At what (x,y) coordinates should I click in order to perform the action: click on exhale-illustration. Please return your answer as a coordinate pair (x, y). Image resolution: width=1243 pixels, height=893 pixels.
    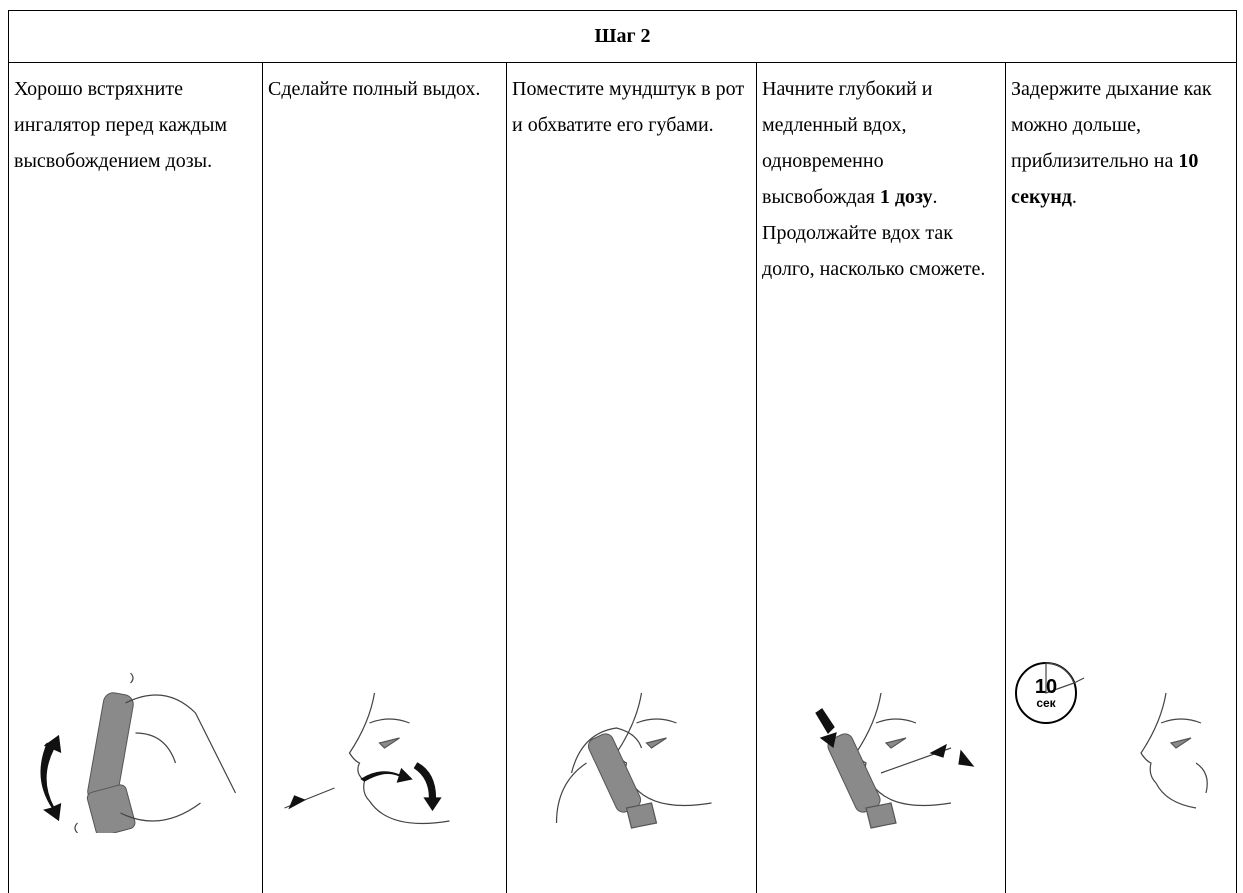
    Looking at the image, I should click on (384, 728).